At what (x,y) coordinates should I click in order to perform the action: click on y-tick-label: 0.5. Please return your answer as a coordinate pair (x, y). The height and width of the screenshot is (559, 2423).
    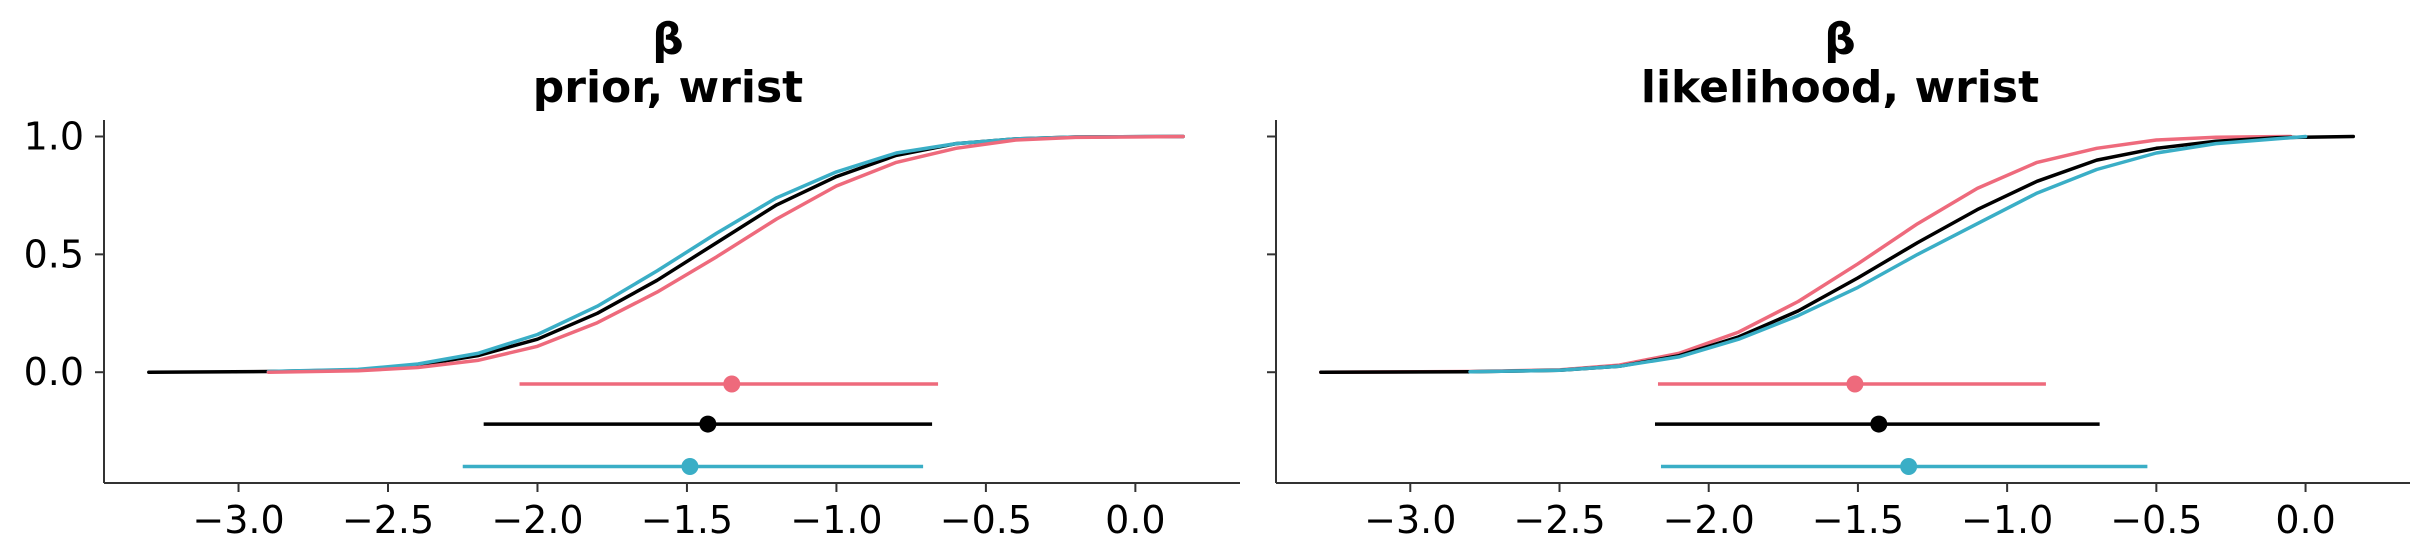
    Looking at the image, I should click on (54, 254).